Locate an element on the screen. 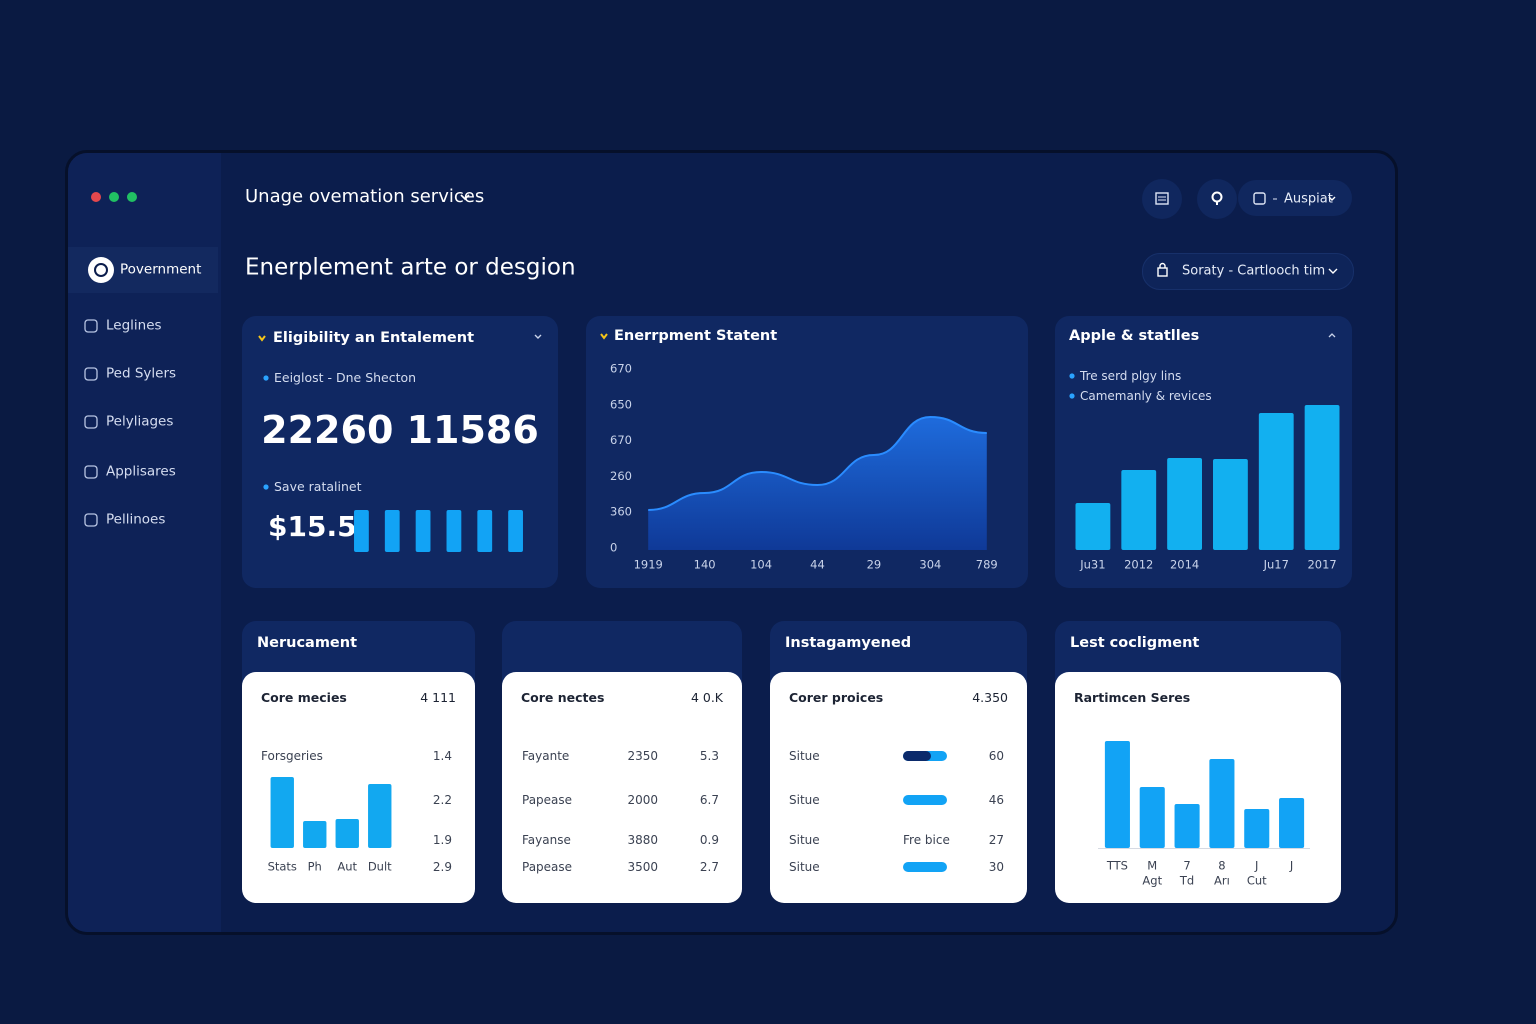 The image size is (1536, 1024). y-tick-label: 670 is located at coordinates (621, 369).